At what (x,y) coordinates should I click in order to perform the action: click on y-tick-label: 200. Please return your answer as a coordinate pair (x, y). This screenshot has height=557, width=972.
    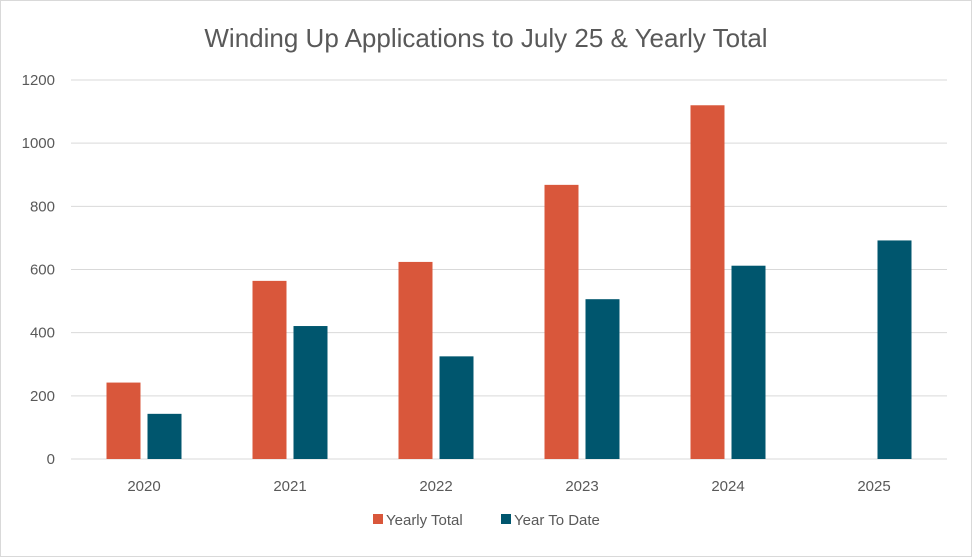
    Looking at the image, I should click on (42, 396).